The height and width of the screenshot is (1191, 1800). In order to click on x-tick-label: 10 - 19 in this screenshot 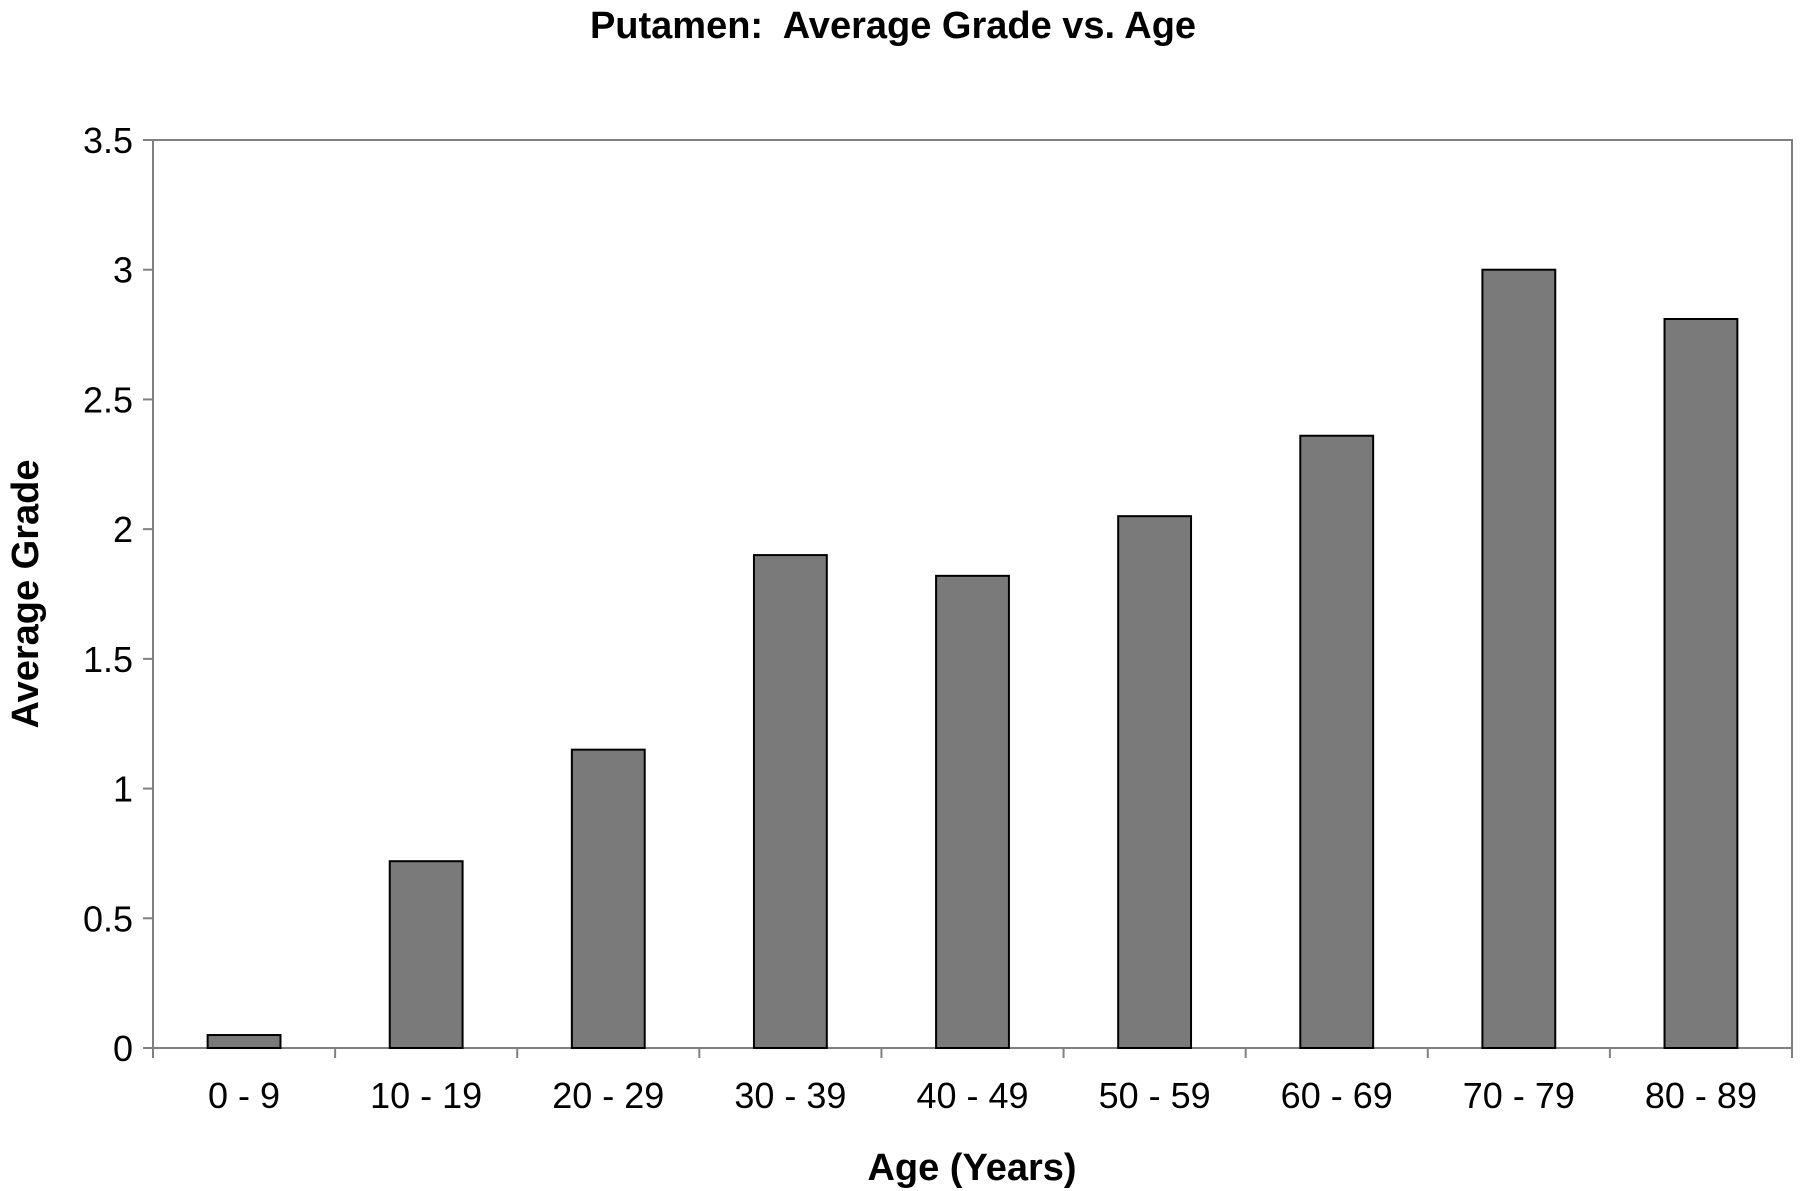, I will do `click(426, 1095)`.